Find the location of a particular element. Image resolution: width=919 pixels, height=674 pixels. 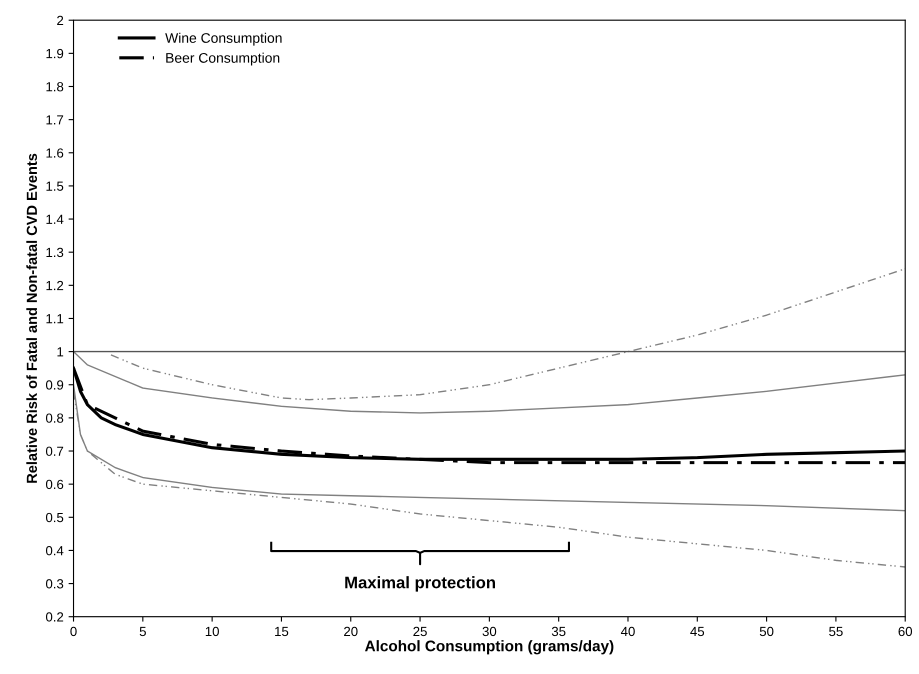

x-tick-label: 25 is located at coordinates (420, 631).